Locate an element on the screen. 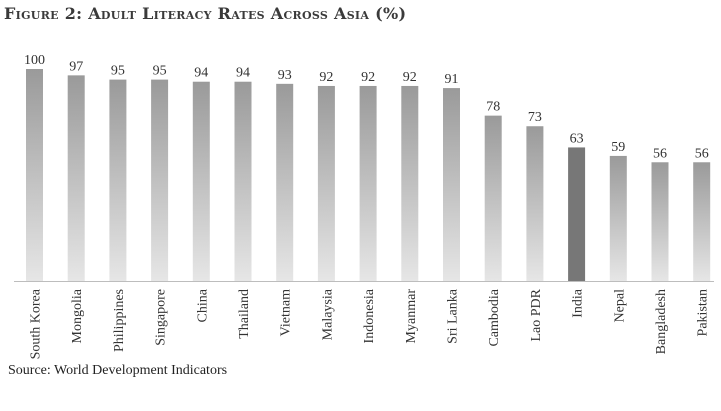 This screenshot has width=721, height=411. bar-indonesia is located at coordinates (368, 183).